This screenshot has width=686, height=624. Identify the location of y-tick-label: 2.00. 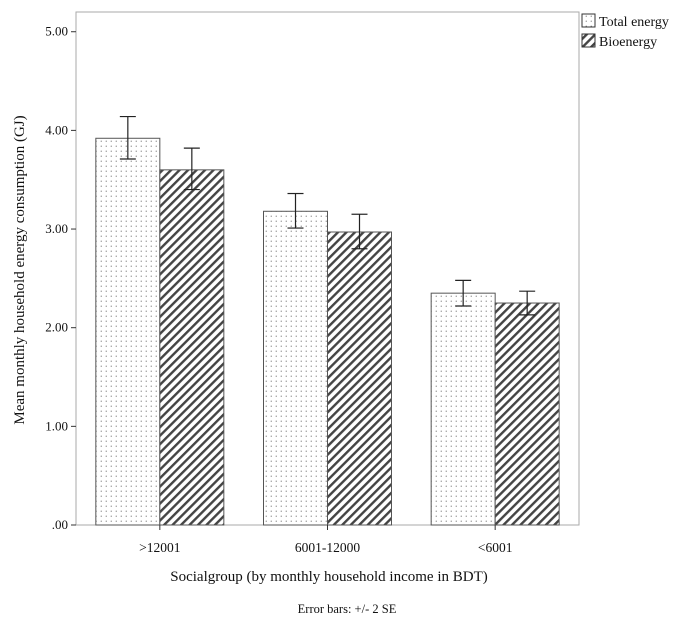
(56, 327).